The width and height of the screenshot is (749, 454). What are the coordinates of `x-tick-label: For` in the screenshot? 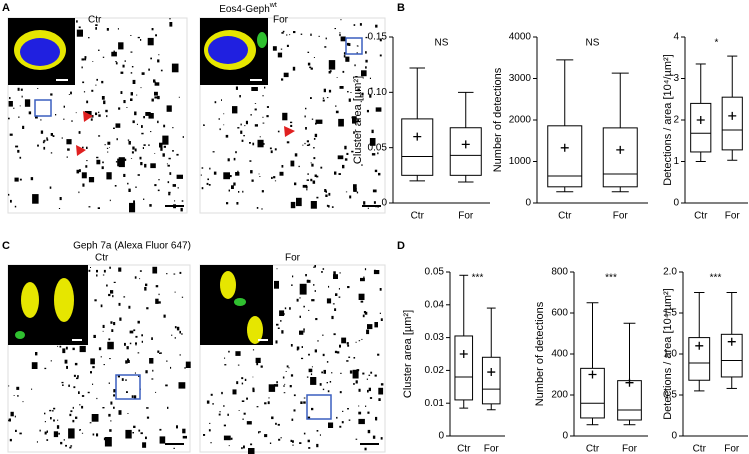 It's located at (732, 449).